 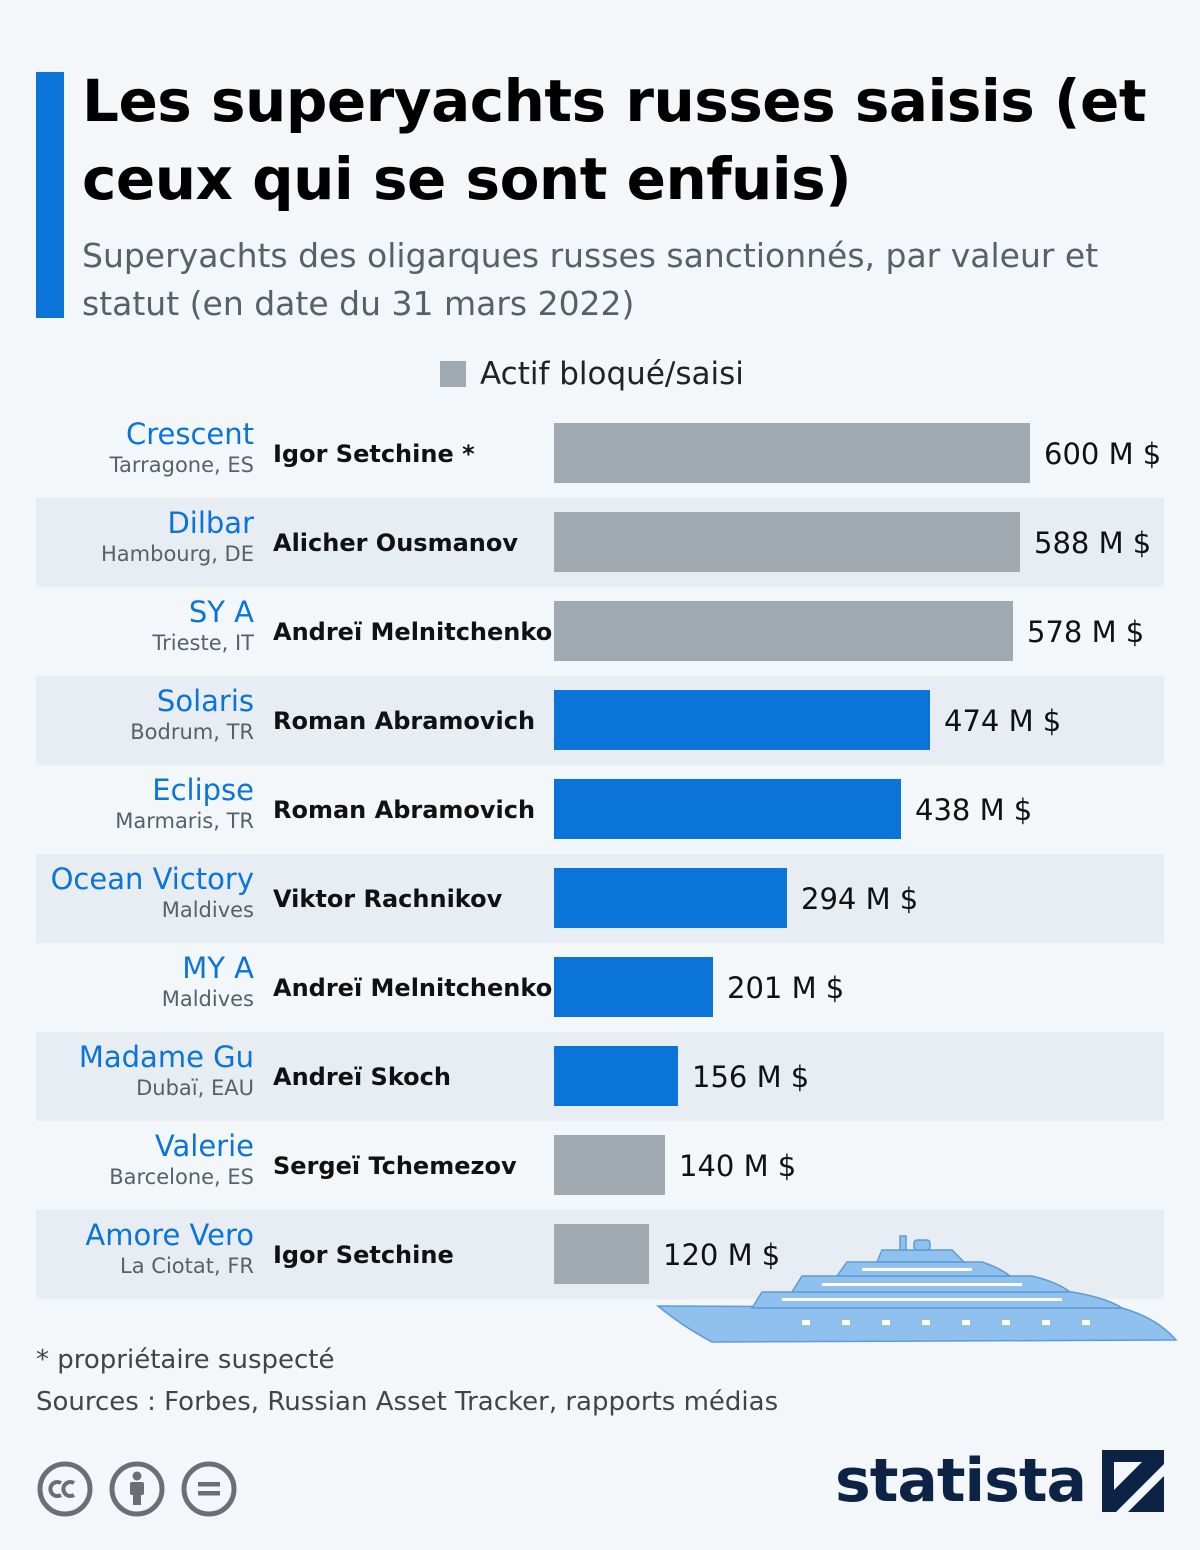 I want to click on yacht-label: Solaris Bodrum, TR, so click(x=192, y=715).